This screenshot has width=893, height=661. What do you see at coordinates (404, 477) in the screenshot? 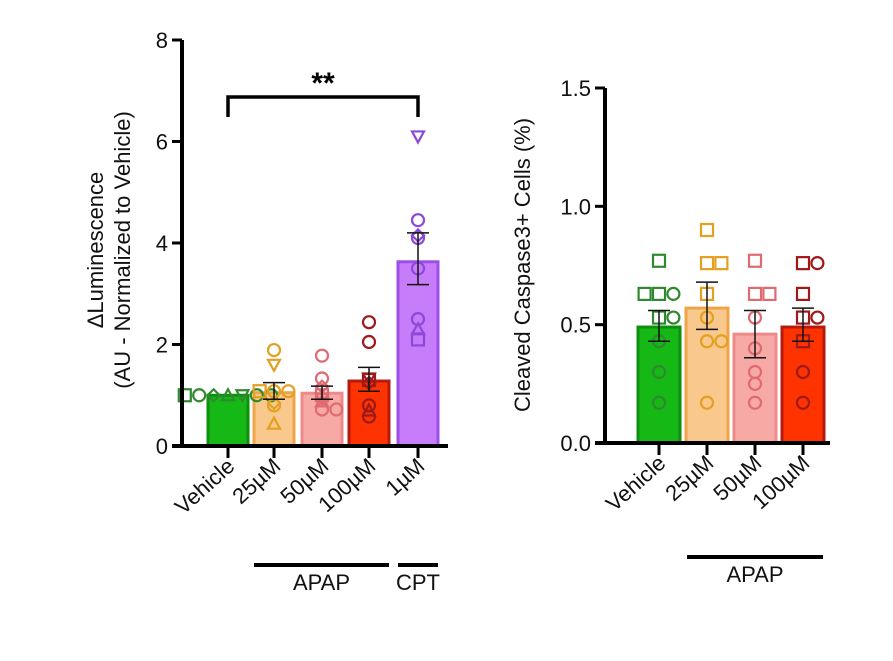
I see `x-tick-label: 1µM` at bounding box center [404, 477].